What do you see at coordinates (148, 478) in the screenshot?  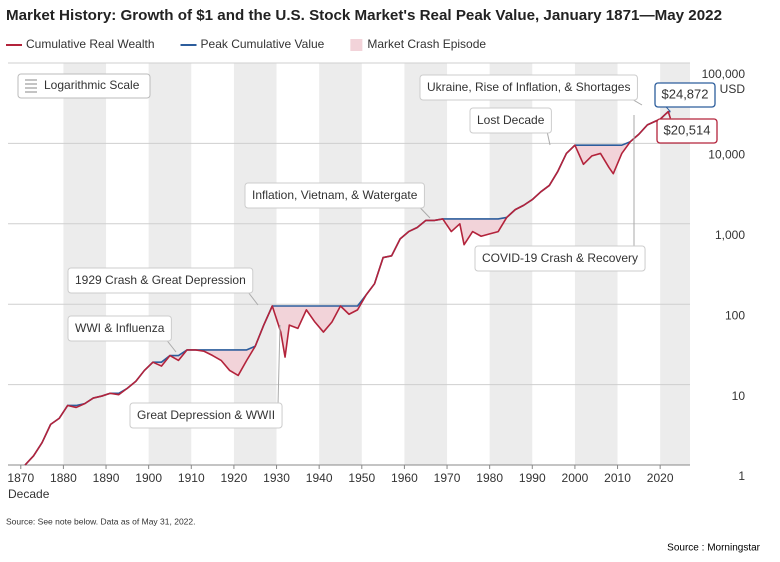 I see `x-tick-label: 1900` at bounding box center [148, 478].